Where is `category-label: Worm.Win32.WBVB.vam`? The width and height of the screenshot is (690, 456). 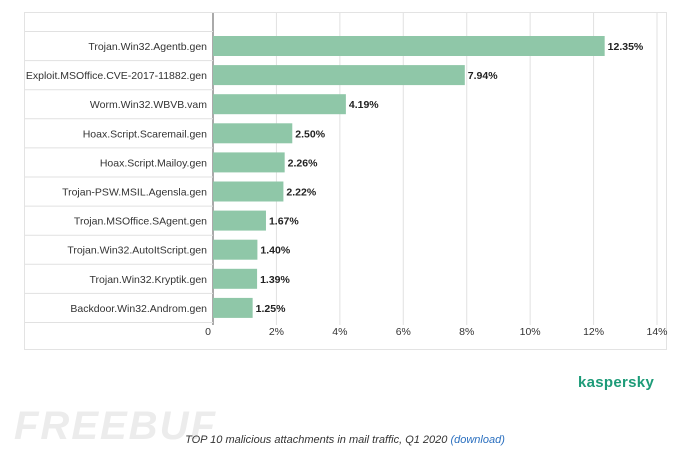
category-label: Worm.Win32.WBVB.vam is located at coordinates (148, 105).